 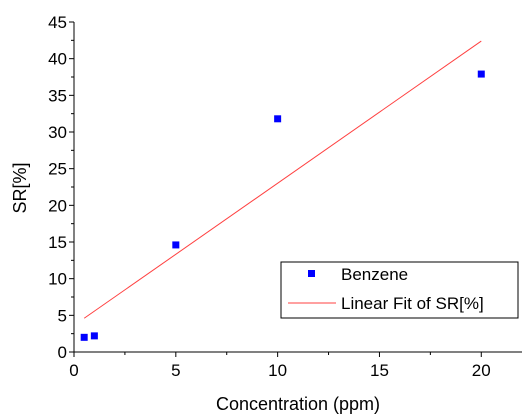 What do you see at coordinates (374, 274) in the screenshot?
I see `legend-label-benzene: Benzene` at bounding box center [374, 274].